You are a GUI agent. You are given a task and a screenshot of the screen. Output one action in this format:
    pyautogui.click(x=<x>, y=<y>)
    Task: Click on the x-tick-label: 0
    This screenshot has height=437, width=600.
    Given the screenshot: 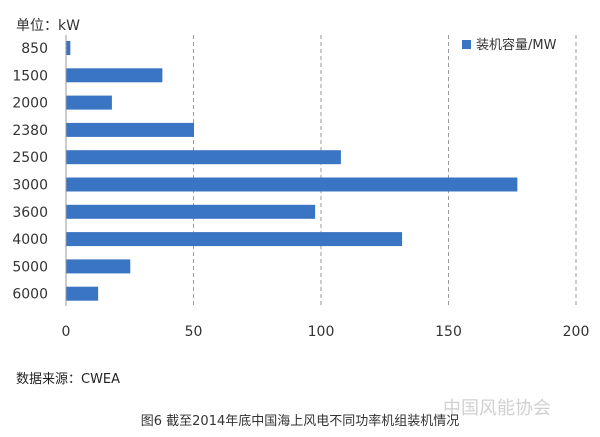 What is the action you would take?
    pyautogui.click(x=66, y=332)
    